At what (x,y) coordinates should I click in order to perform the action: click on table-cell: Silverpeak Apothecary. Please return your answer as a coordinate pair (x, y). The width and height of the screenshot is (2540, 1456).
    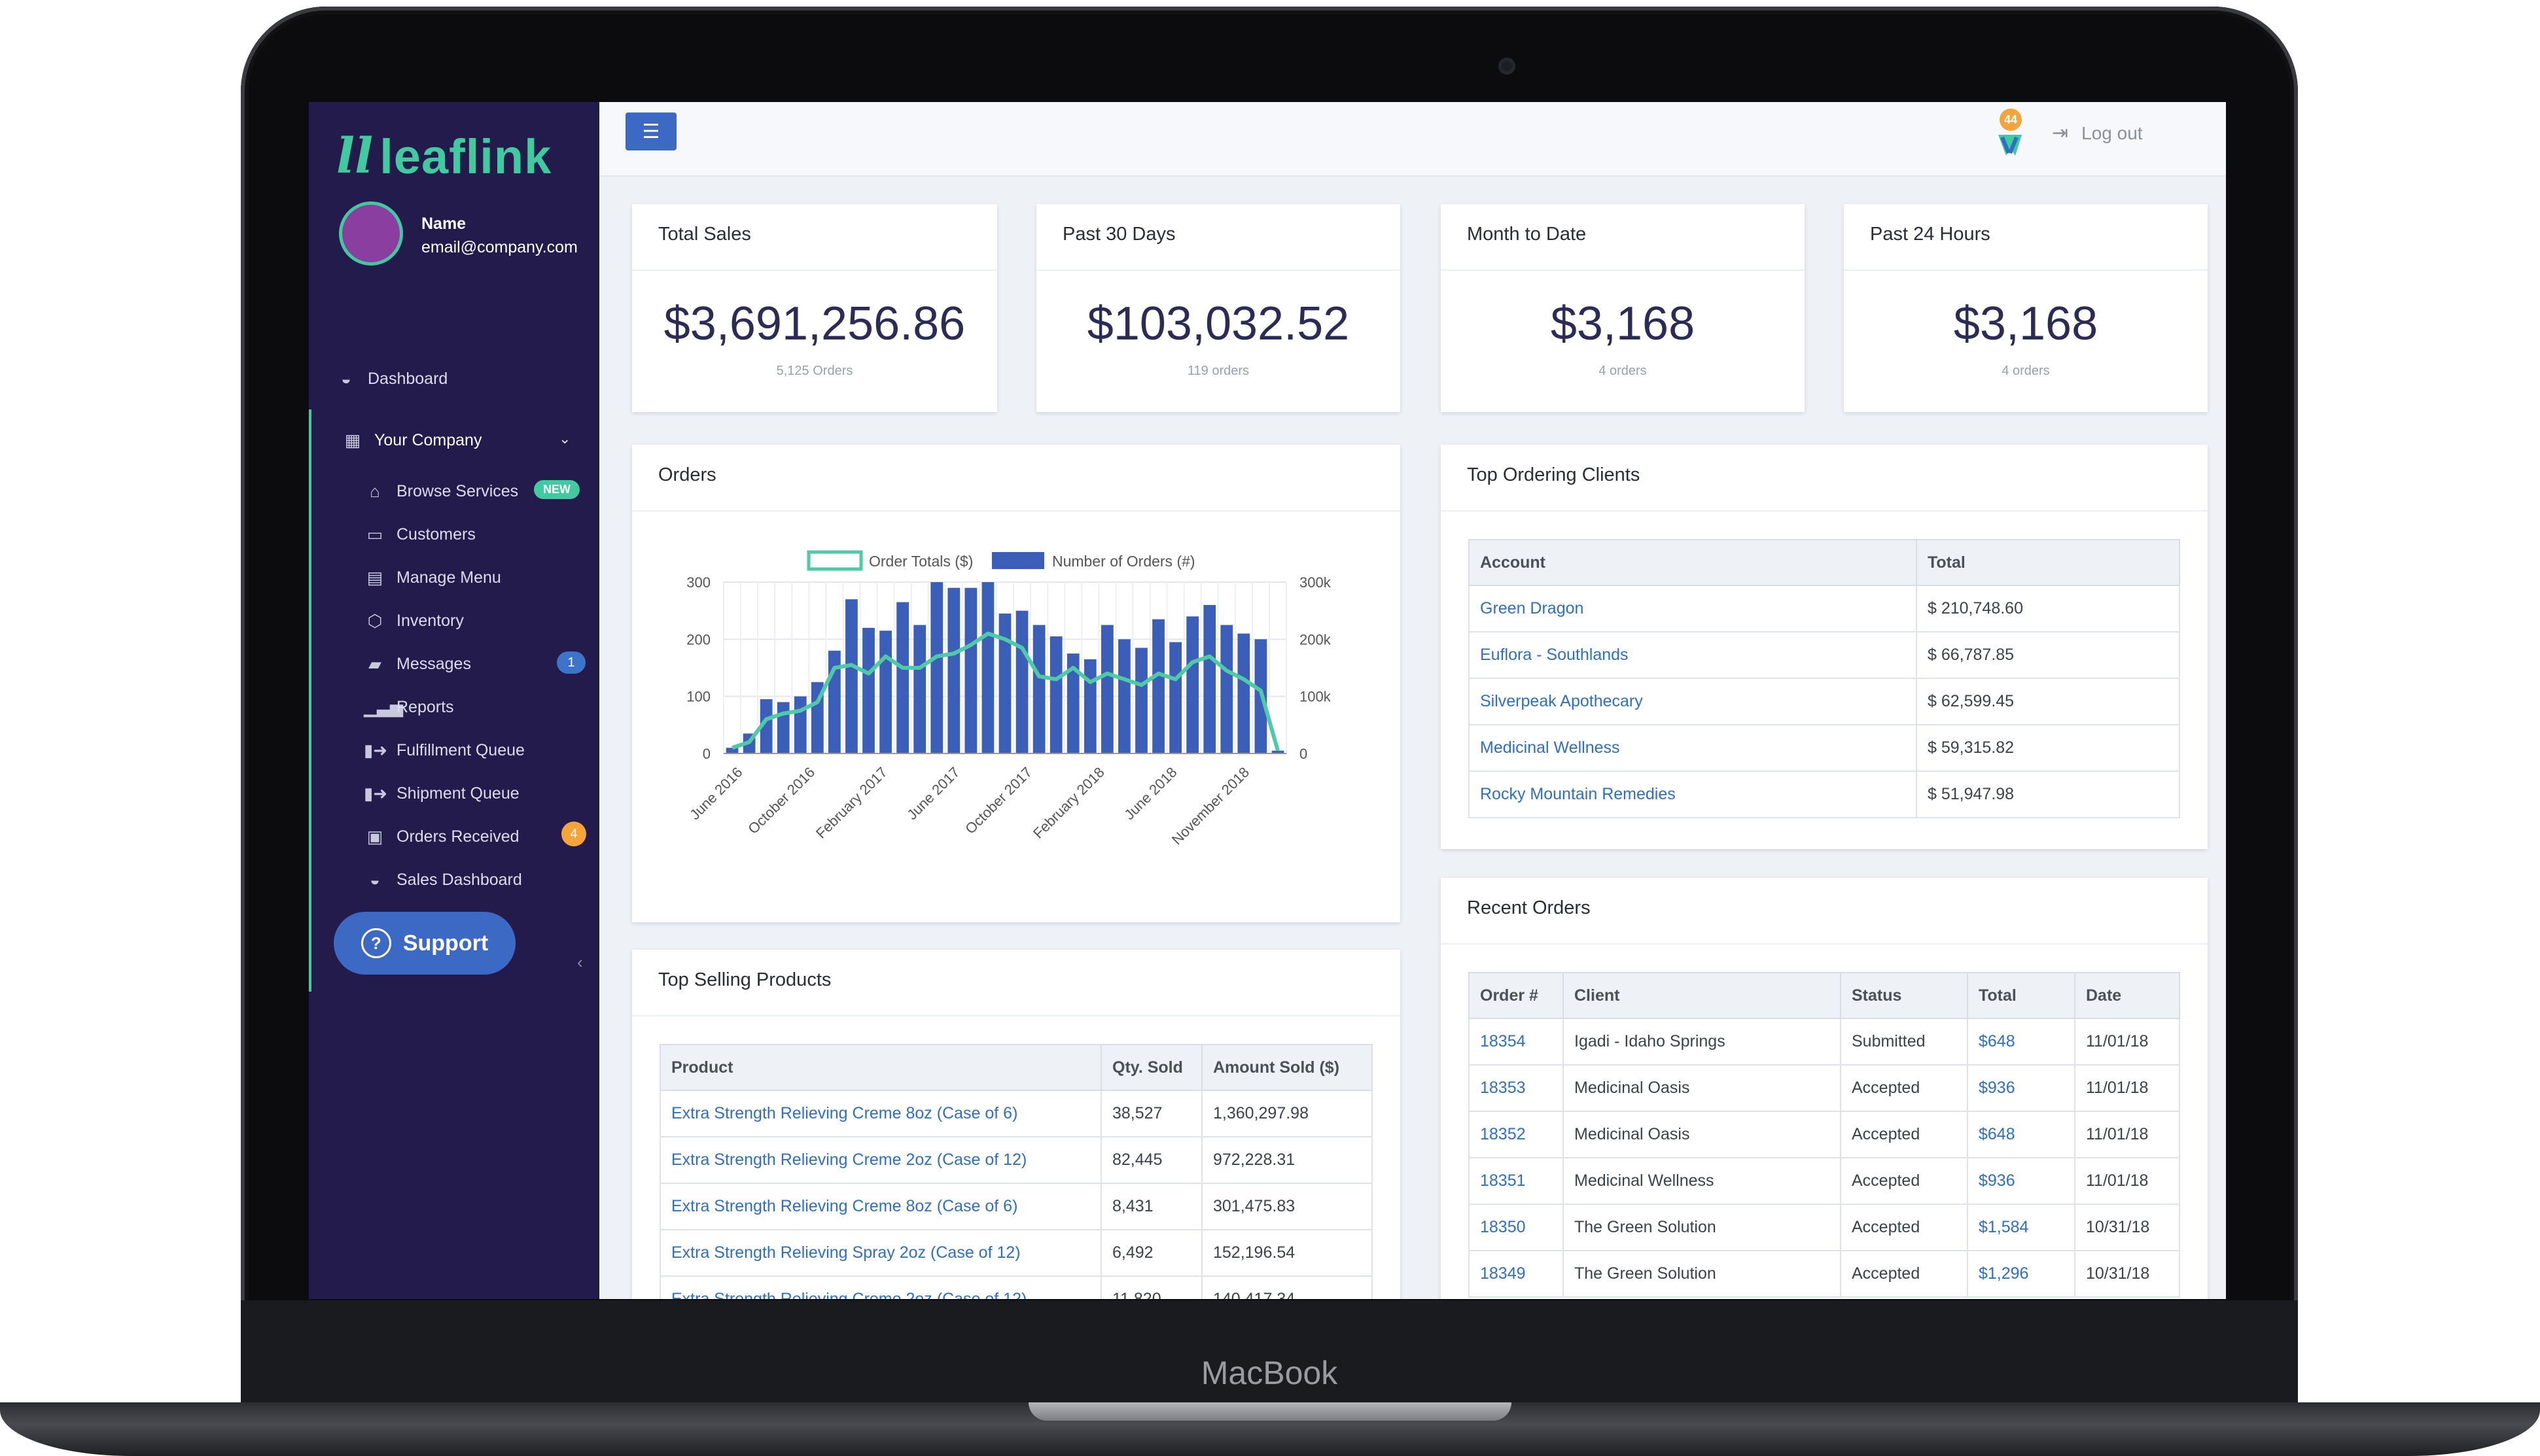
    Looking at the image, I should click on (1693, 701).